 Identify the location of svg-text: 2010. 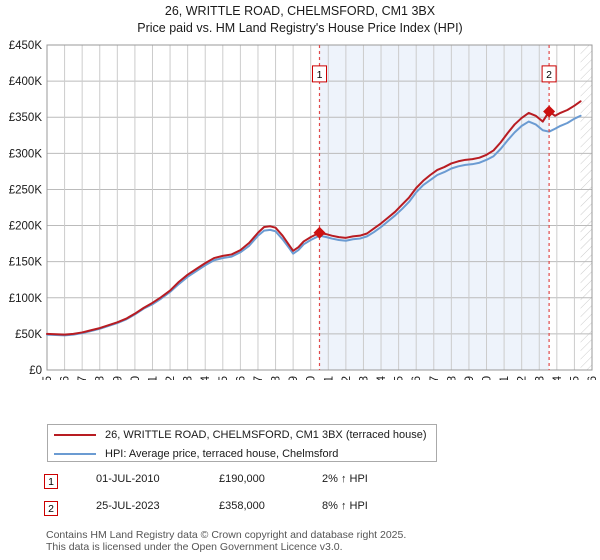
(312, 378).